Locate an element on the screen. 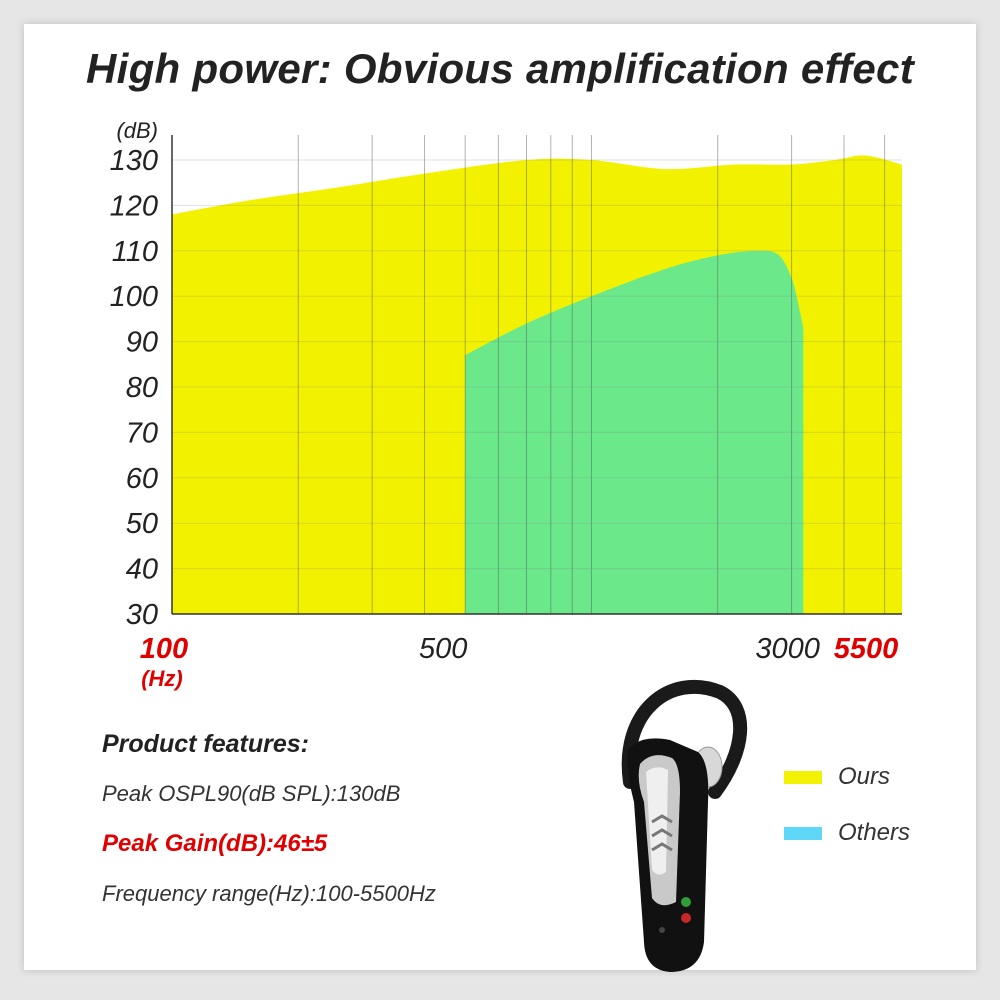  feature-peak-gain: Peak Gain(dB):46±5 is located at coordinates (215, 843).